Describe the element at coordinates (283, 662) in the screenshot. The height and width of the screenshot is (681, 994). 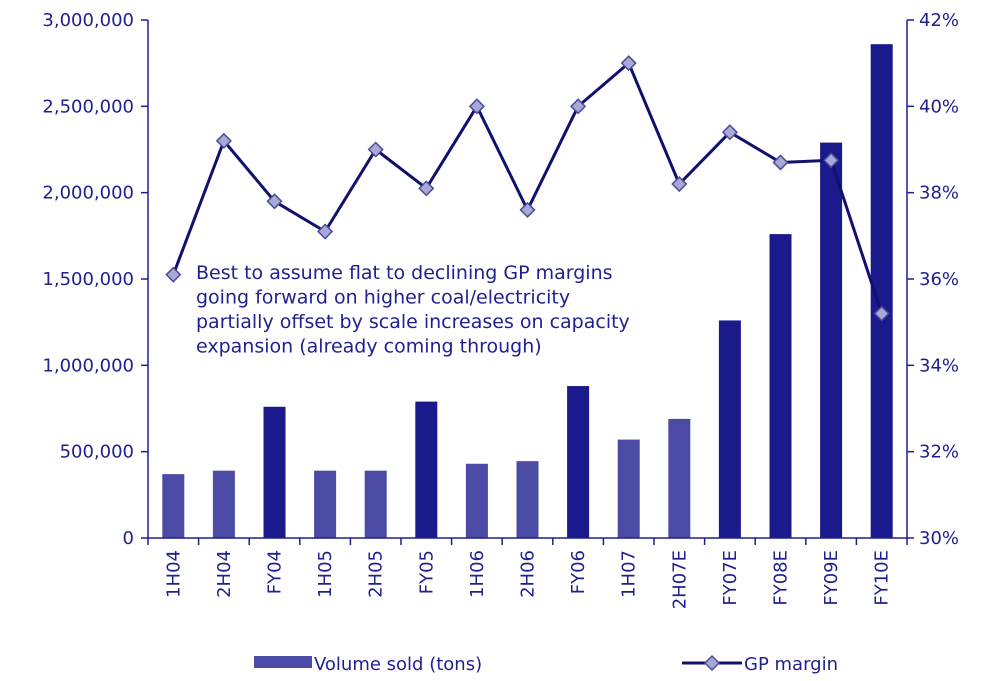
I see `legend-swatch-volume` at that location.